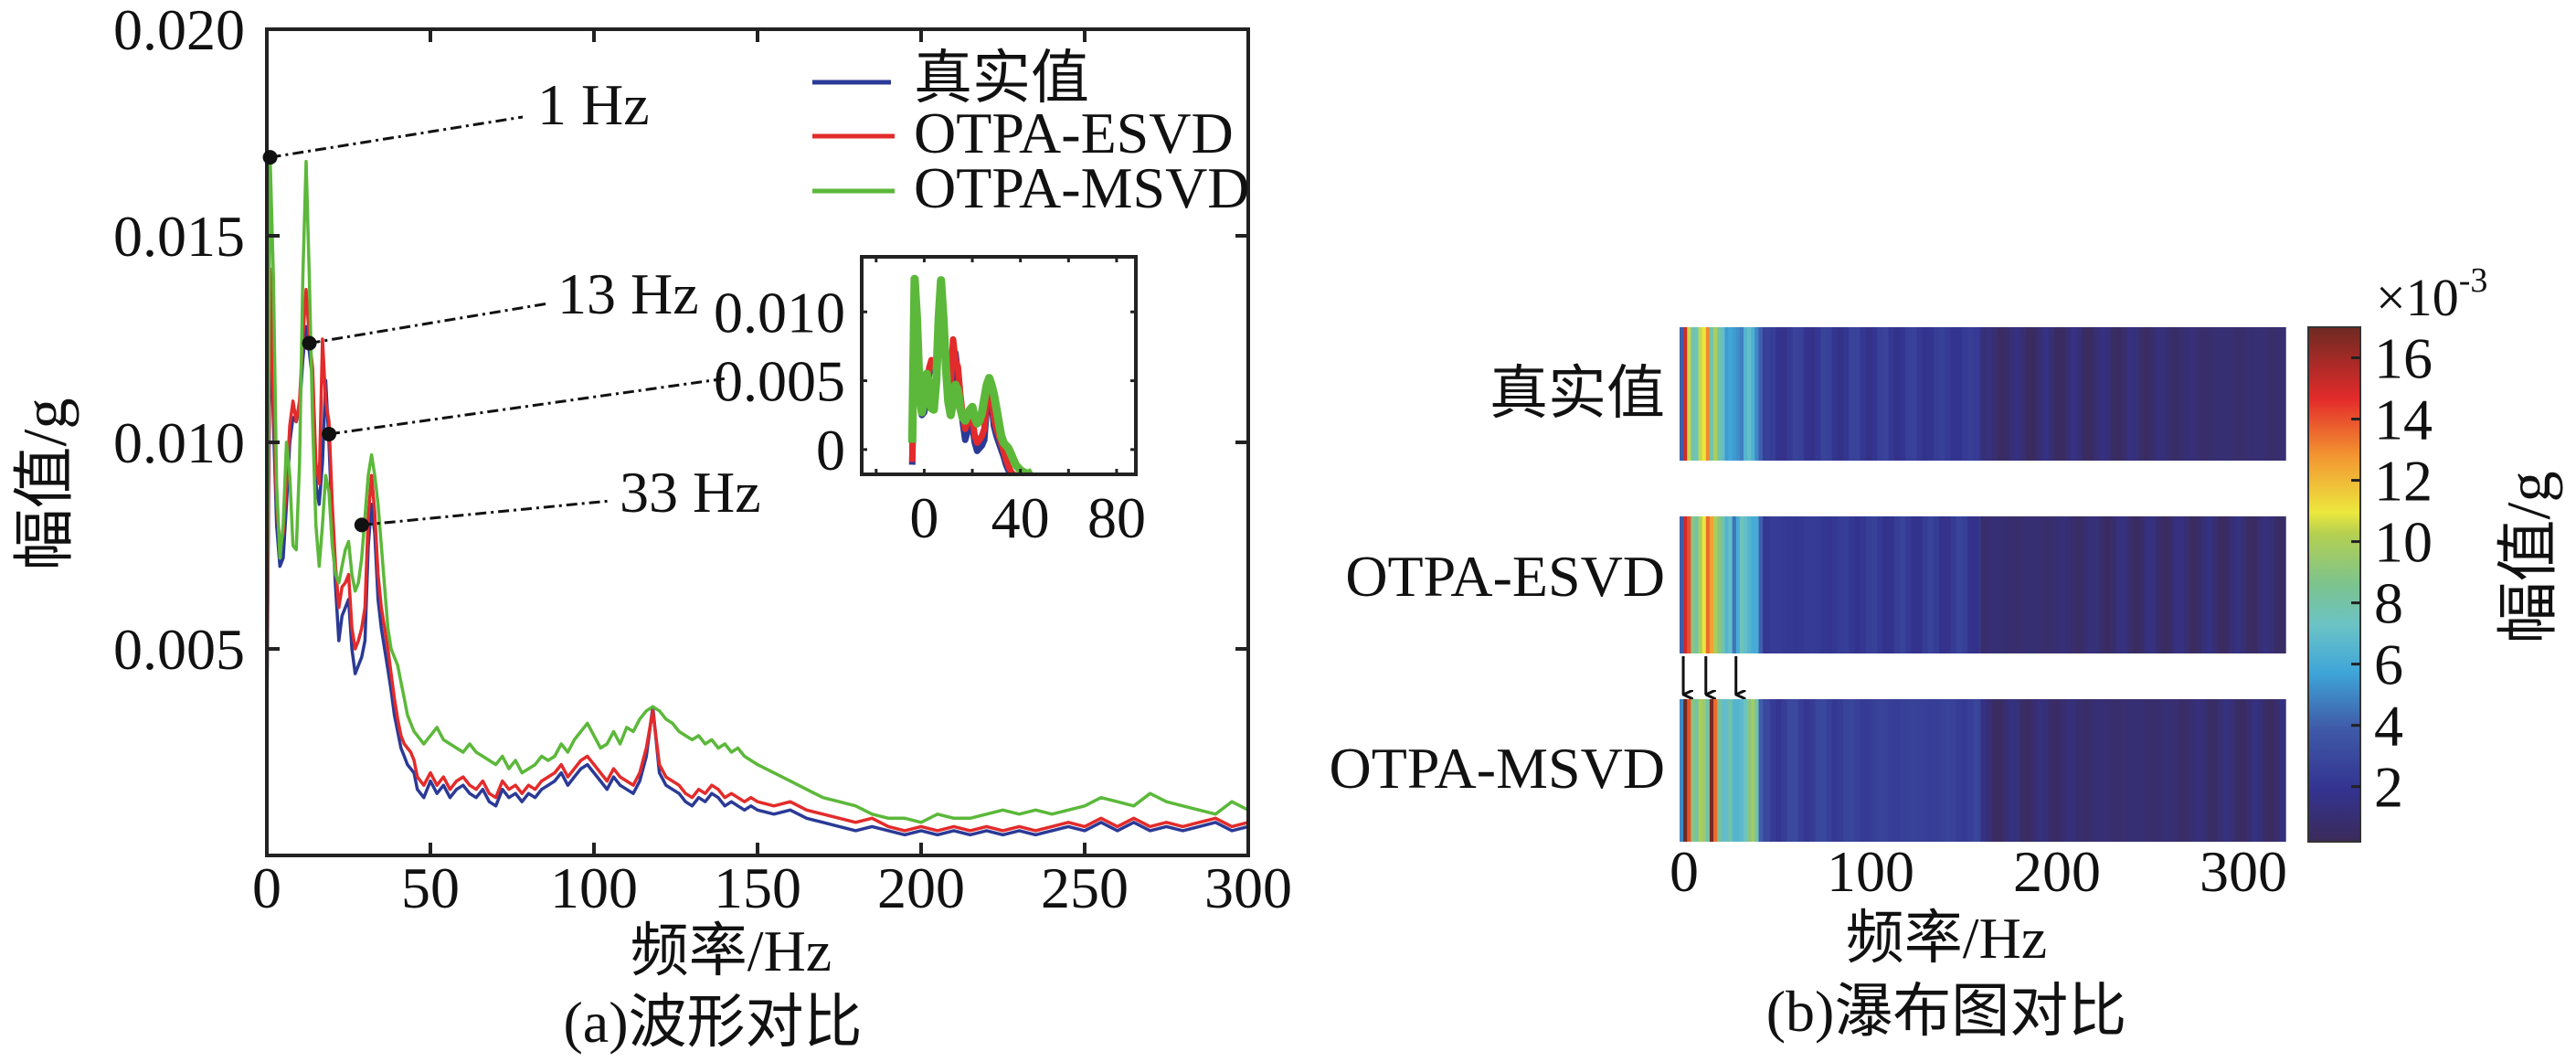 The image size is (2576, 1062). I want to click on caption-b: (b)瀑布图对比, so click(1946, 1012).